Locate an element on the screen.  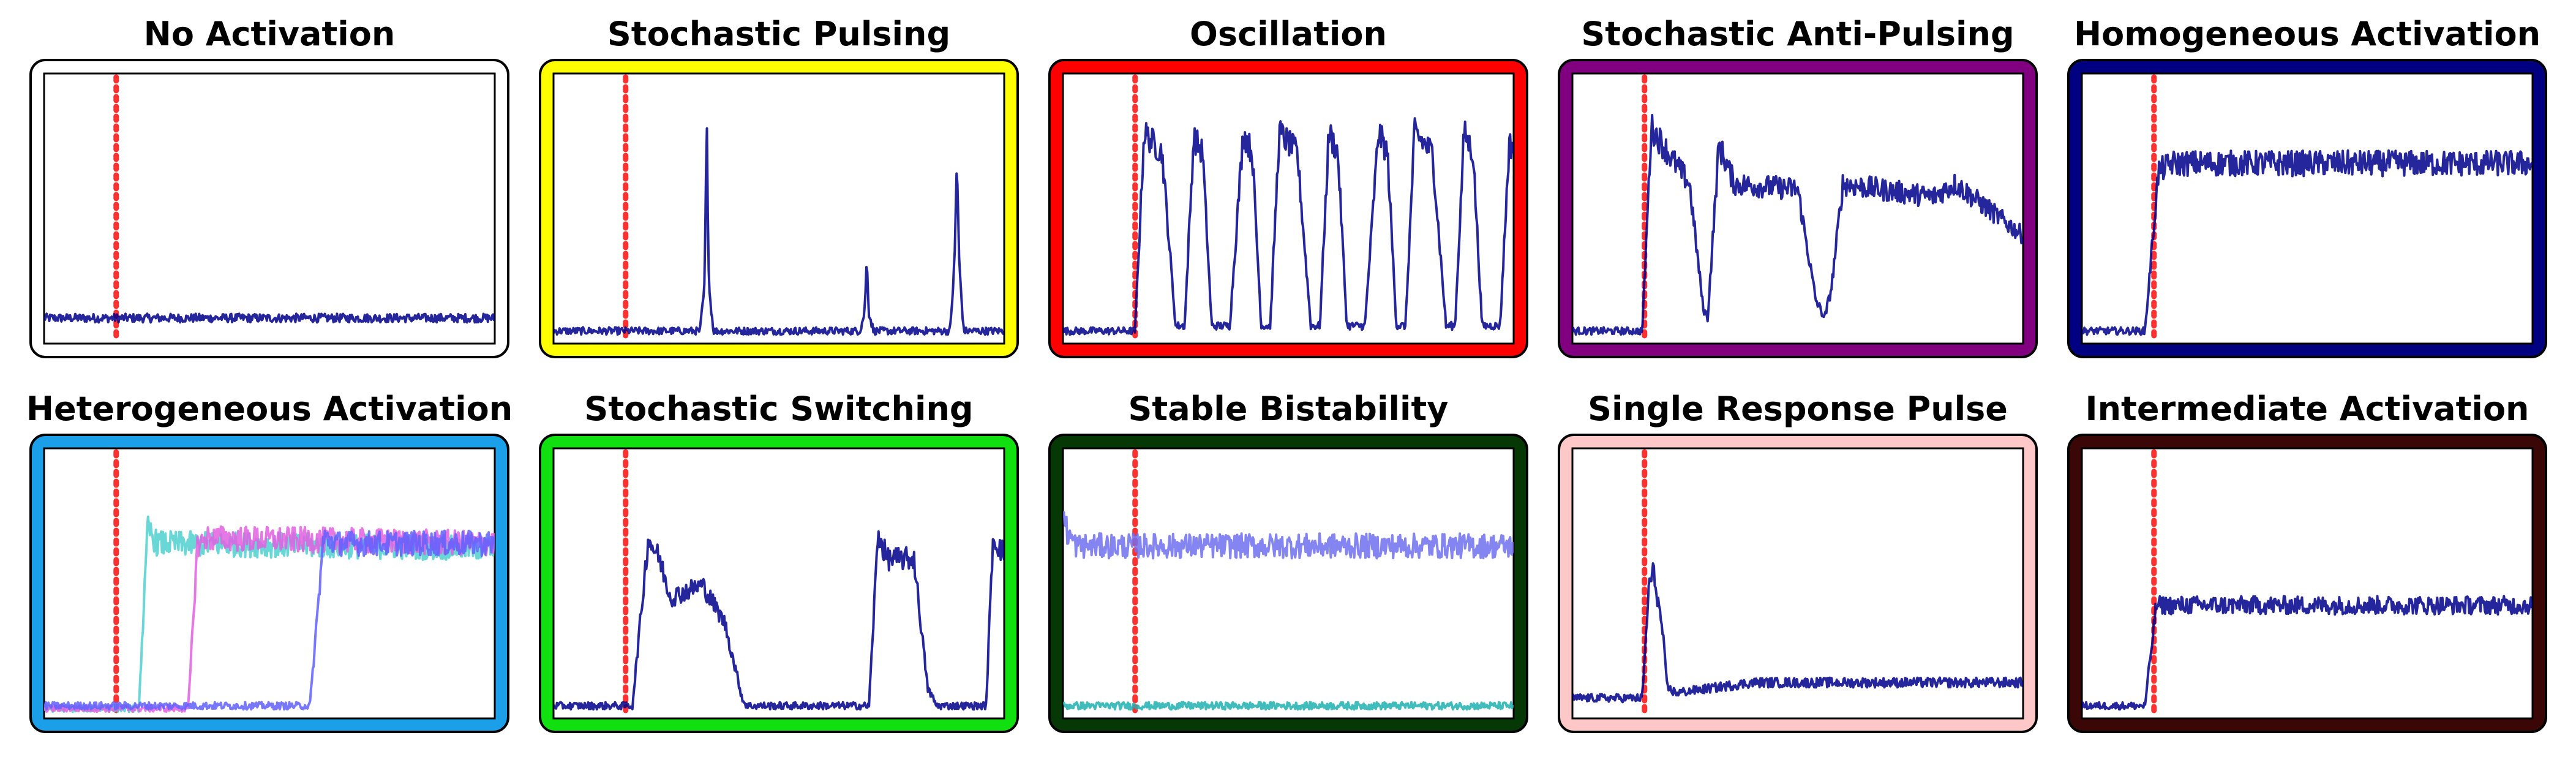
panel-title: Heterogeneous Activation is located at coordinates (269, 409).